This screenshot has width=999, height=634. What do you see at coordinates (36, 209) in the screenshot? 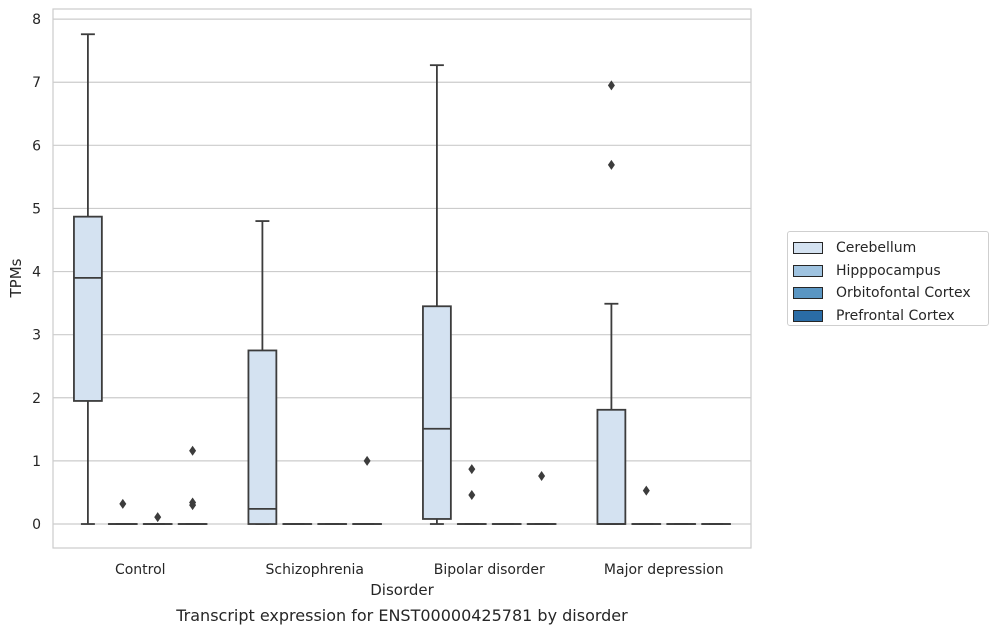
I see `y-tick-label: 5` at bounding box center [36, 209].